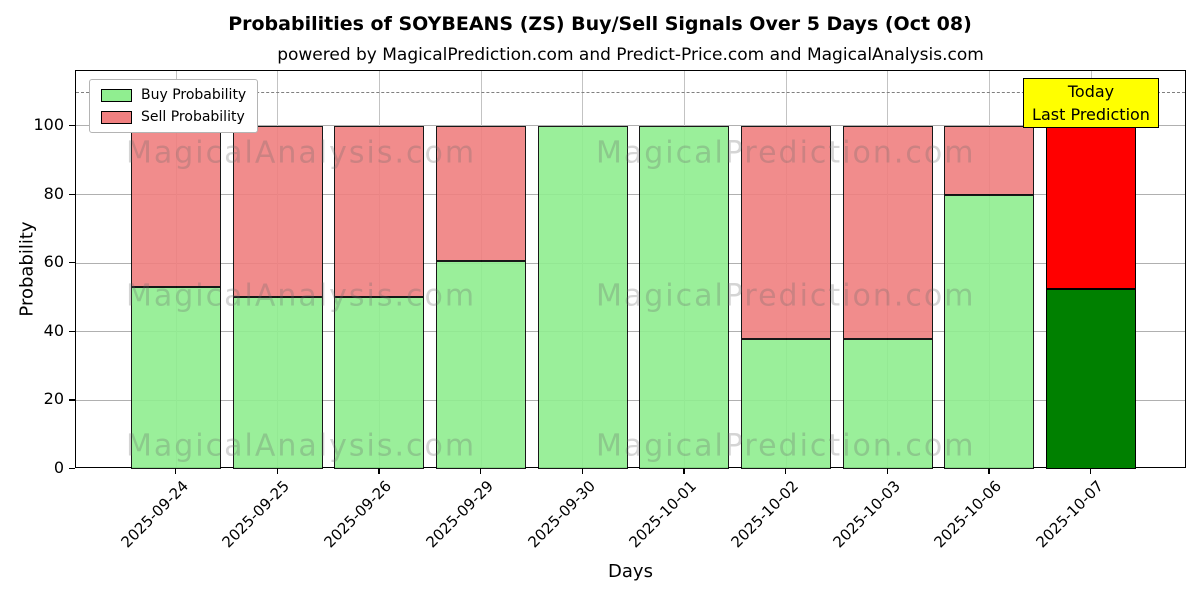  Describe the element at coordinates (154, 514) in the screenshot. I see `x-tick-label: 2025-09-24` at that location.